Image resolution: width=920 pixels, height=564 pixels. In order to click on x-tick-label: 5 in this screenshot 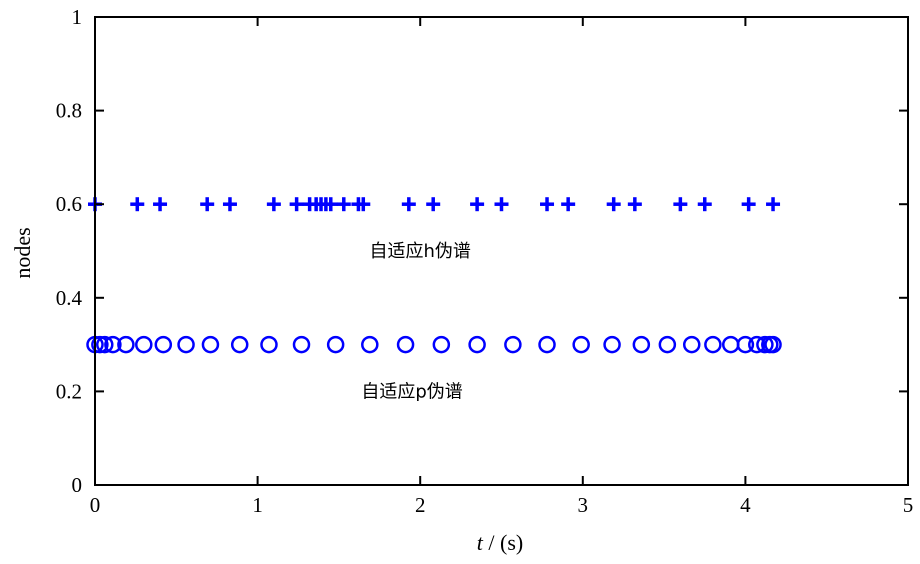, I will do `click(908, 505)`.